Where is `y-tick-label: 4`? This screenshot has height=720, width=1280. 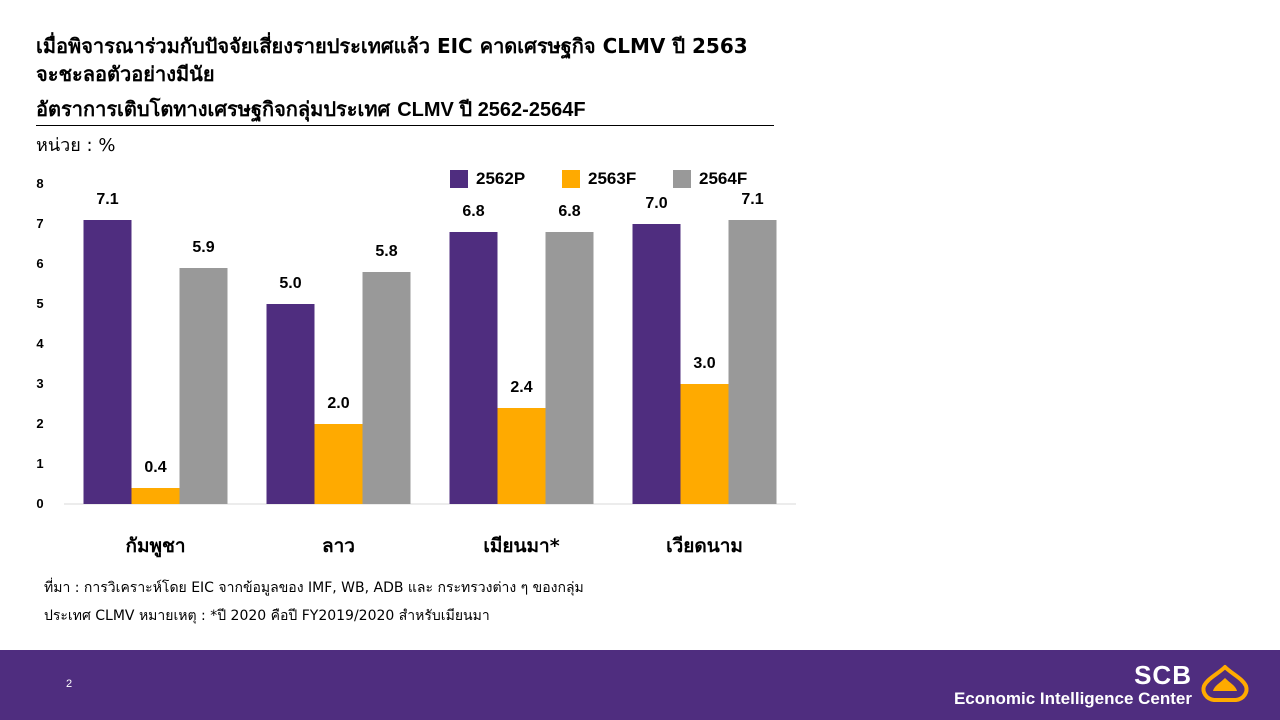 y-tick-label: 4 is located at coordinates (40, 343).